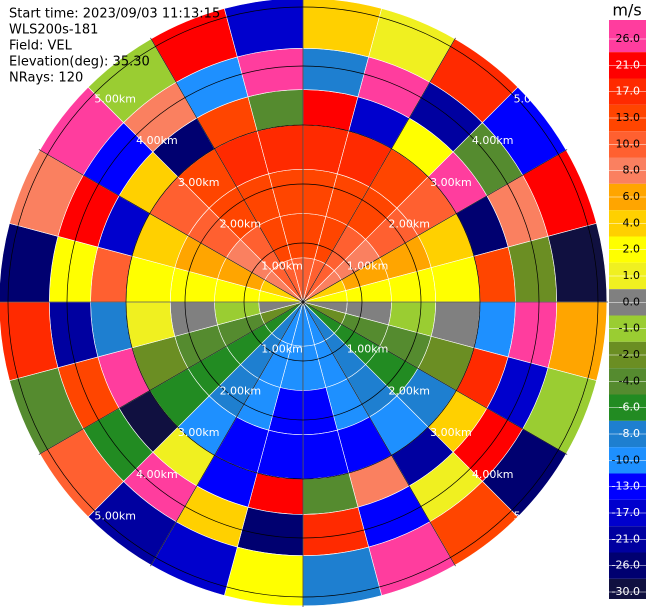 The height and width of the screenshot is (607, 647). Describe the element at coordinates (53, 30) in the screenshot. I see `header-line: WLS200s-181` at that location.